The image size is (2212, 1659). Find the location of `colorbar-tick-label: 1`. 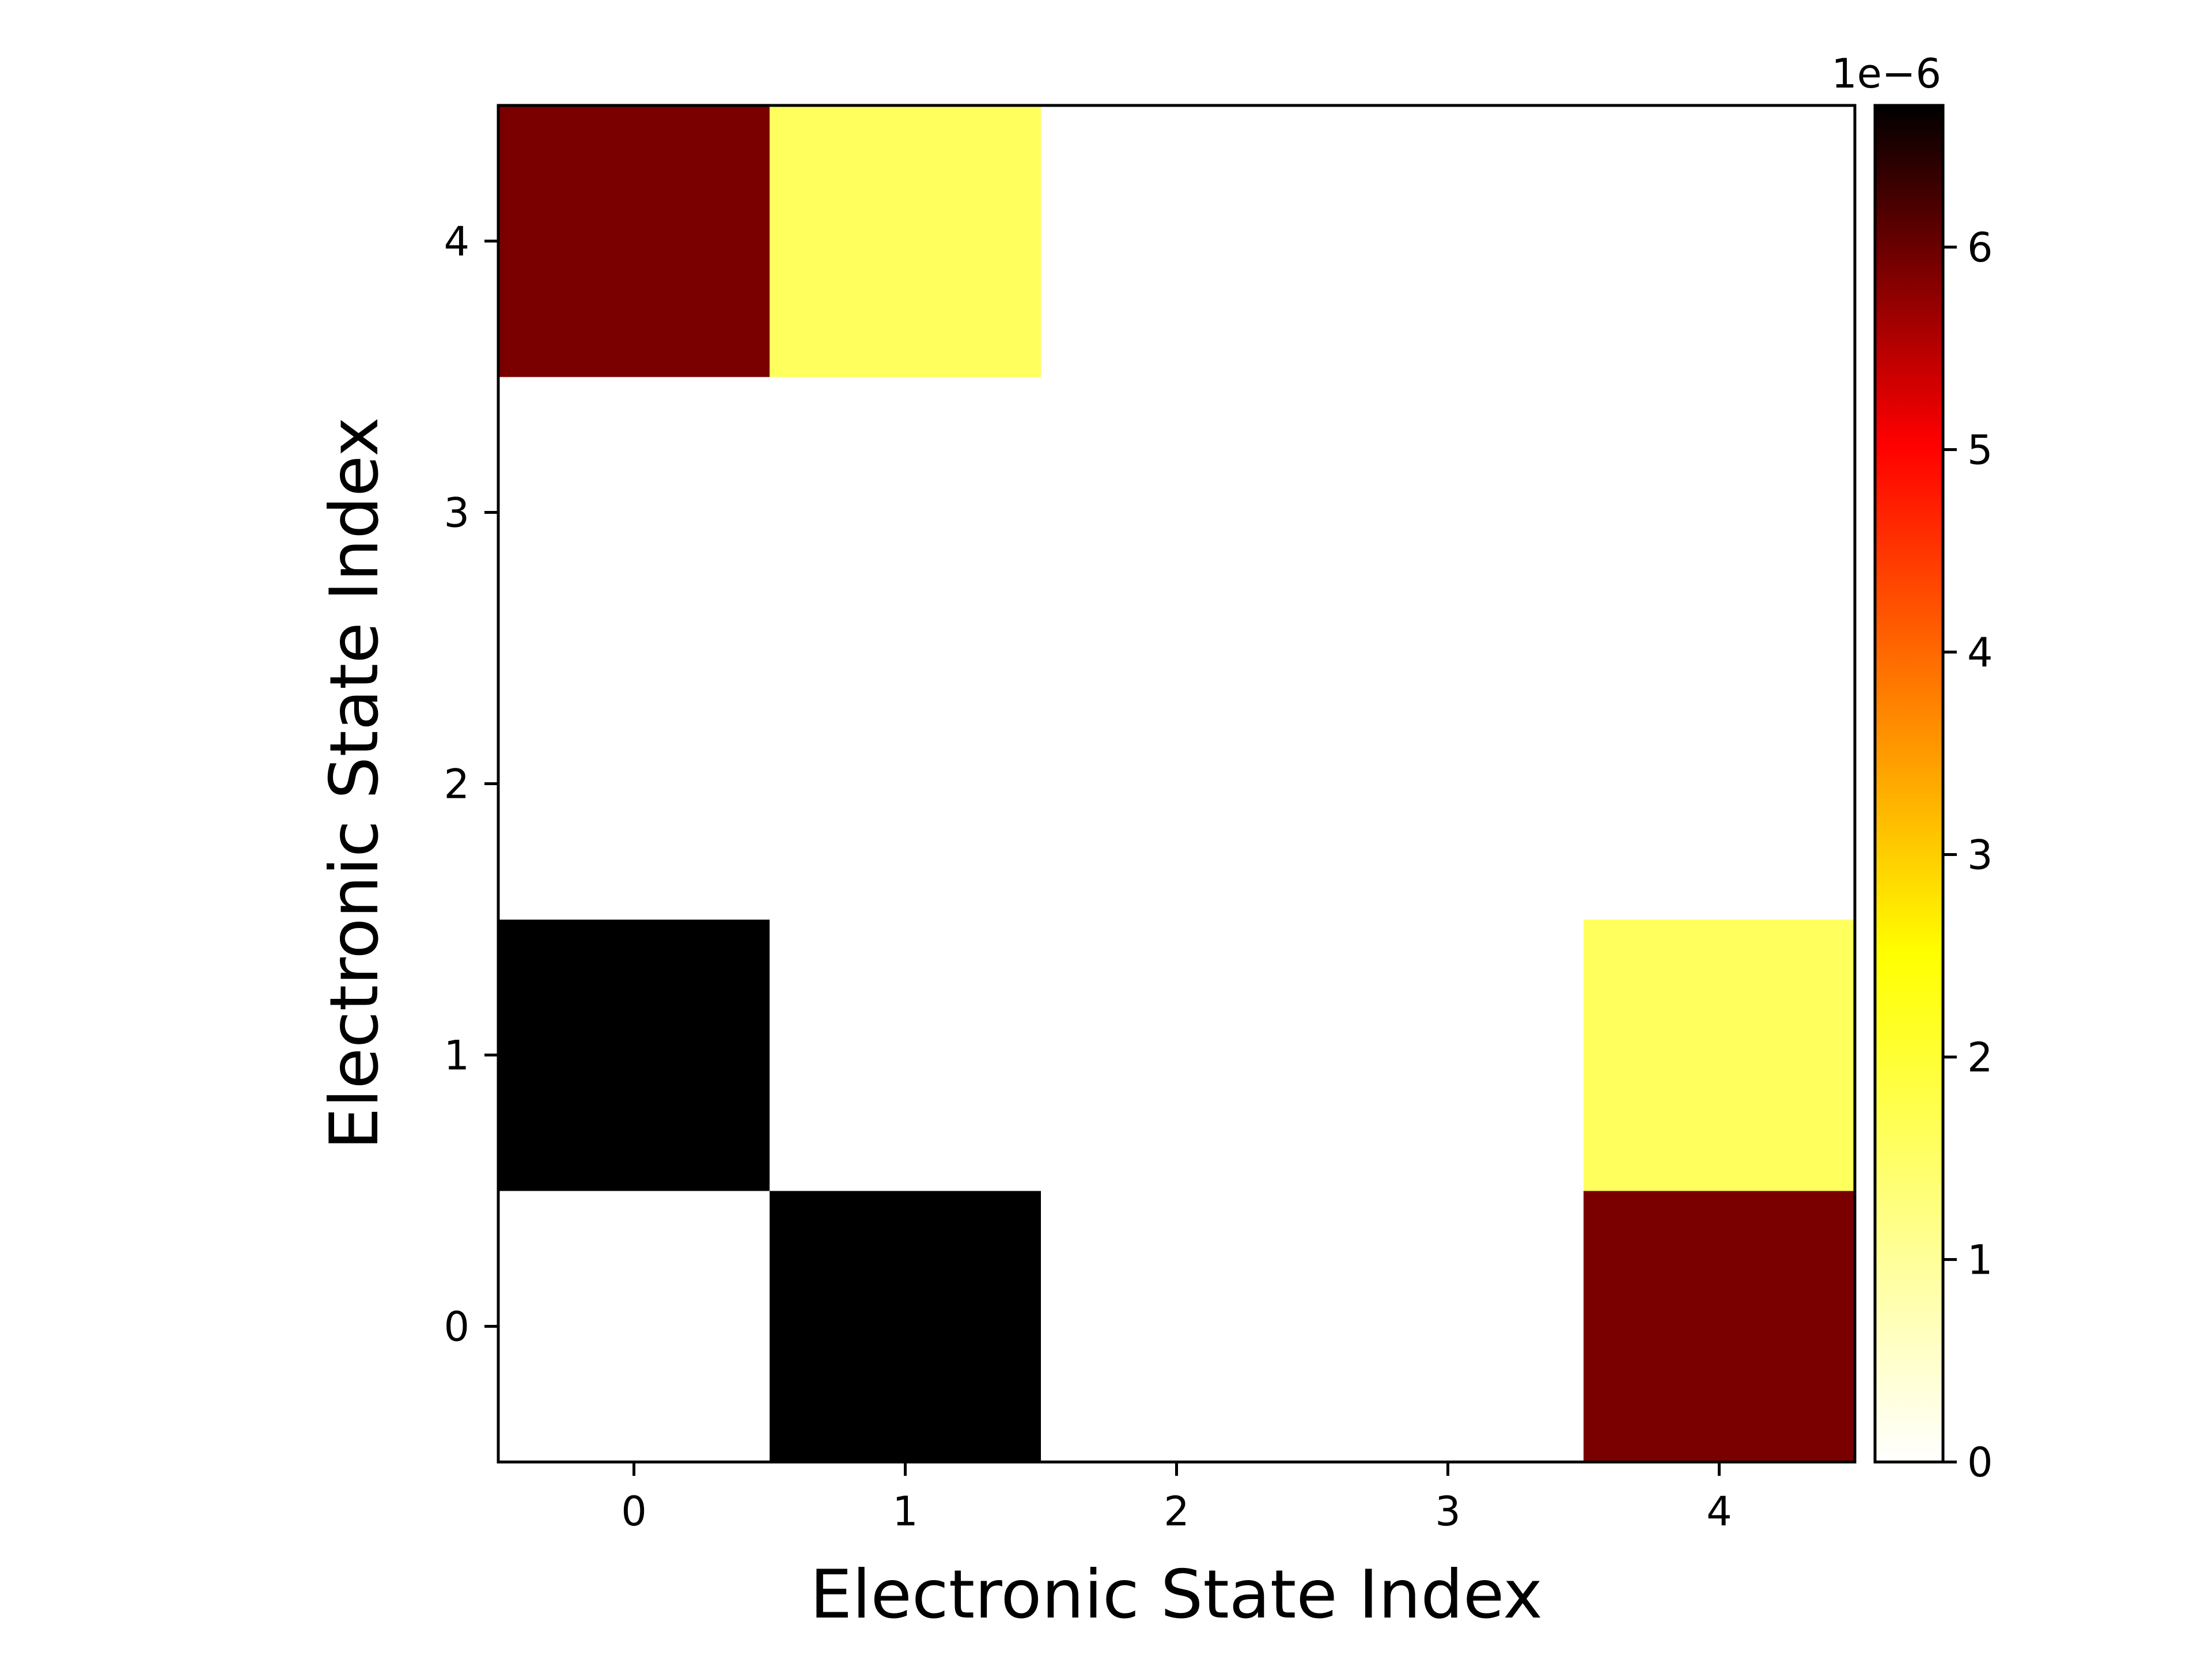

colorbar-tick-label: 1 is located at coordinates (1980, 1260).